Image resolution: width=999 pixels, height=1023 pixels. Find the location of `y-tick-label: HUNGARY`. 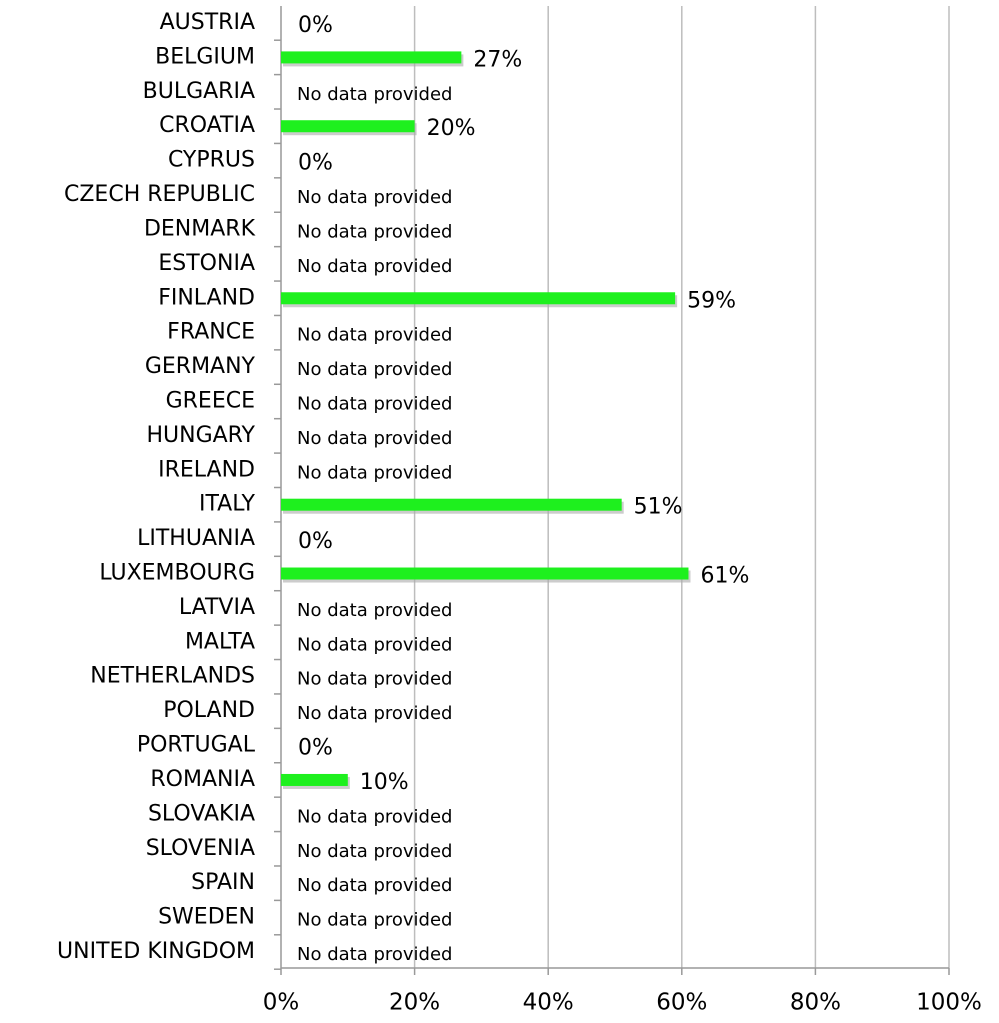

y-tick-label: HUNGARY is located at coordinates (200, 435).